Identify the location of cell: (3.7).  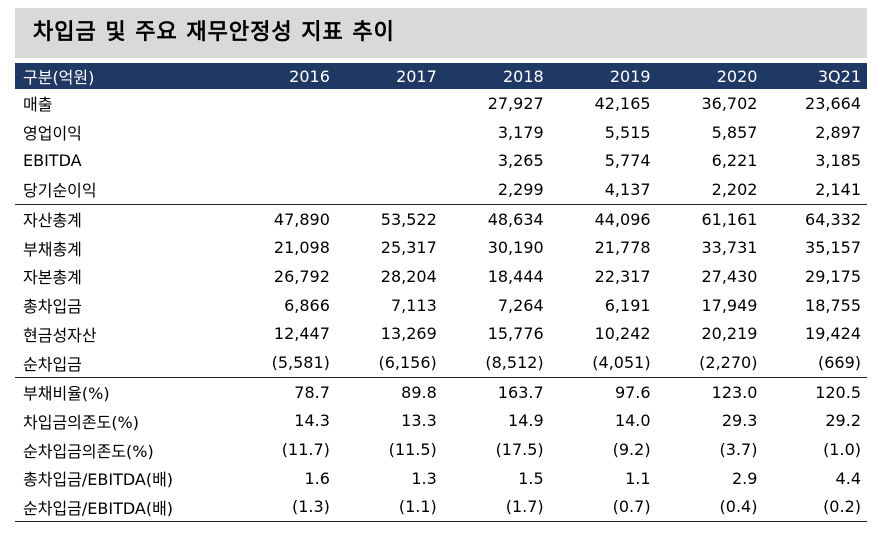
(738, 450).